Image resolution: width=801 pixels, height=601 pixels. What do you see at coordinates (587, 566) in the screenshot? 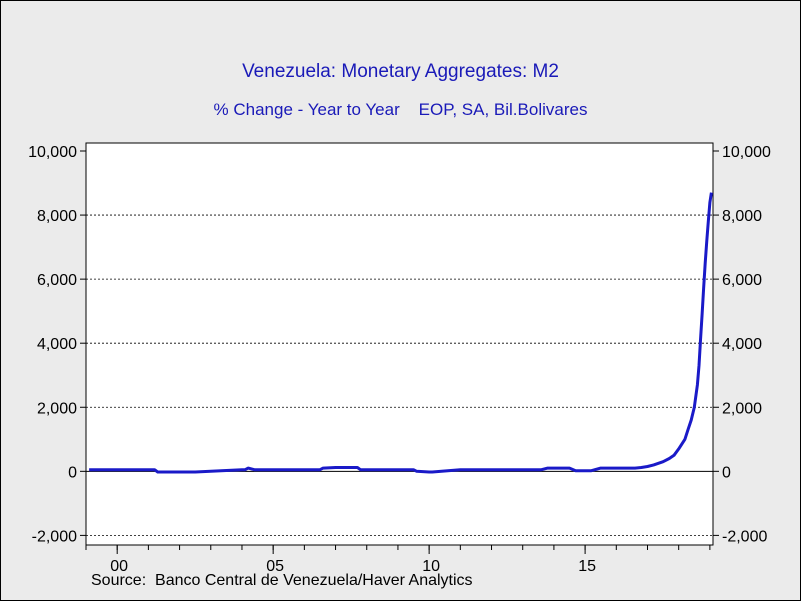
I see `x-tick-label: 15` at bounding box center [587, 566].